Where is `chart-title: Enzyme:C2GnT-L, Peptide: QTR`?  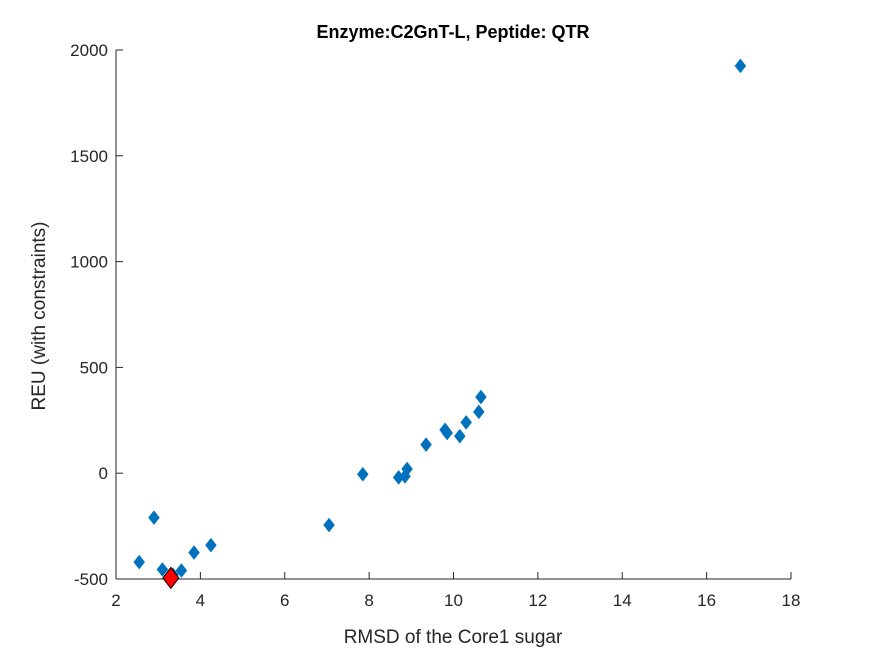 chart-title: Enzyme:C2GnT-L, Peptide: QTR is located at coordinates (452, 32).